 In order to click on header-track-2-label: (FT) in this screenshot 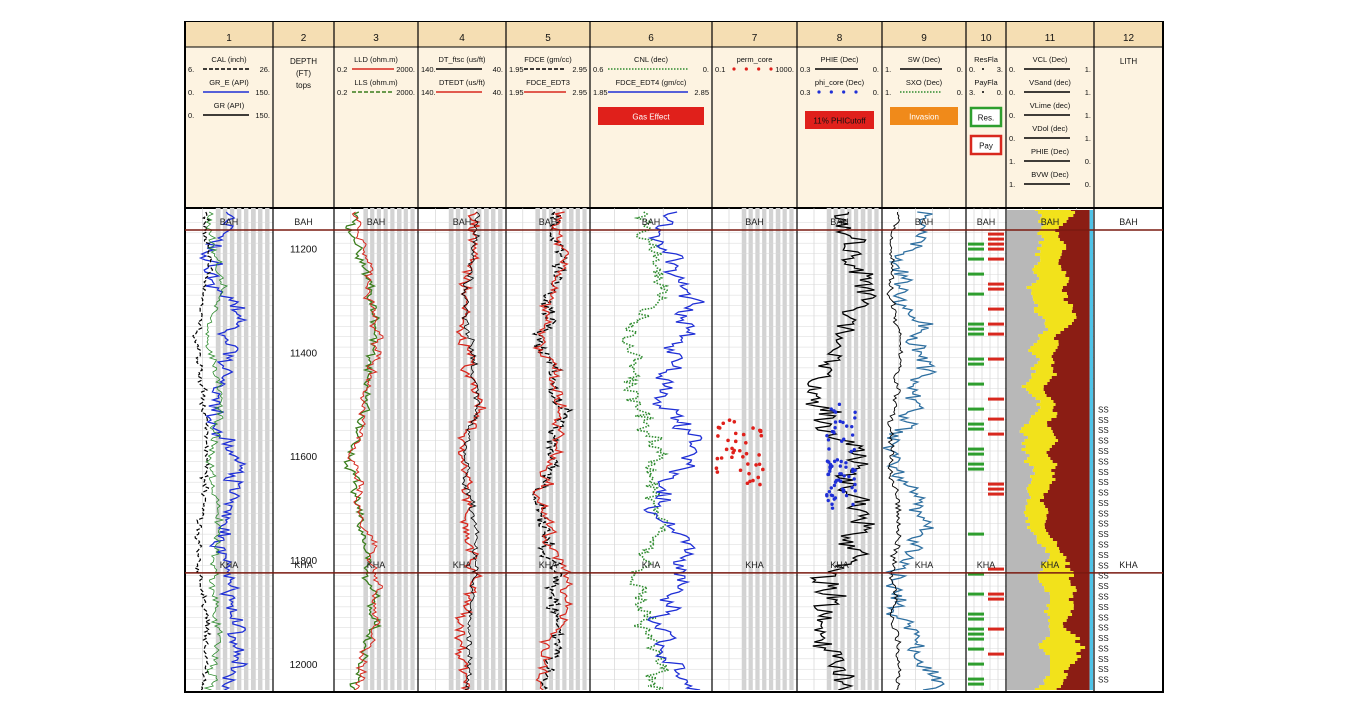, I will do `click(303, 73)`.